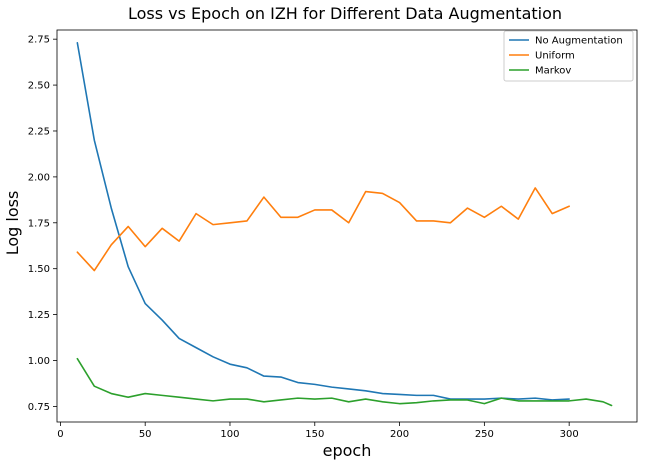 The width and height of the screenshot is (645, 466). Describe the element at coordinates (39, 315) in the screenshot. I see `y-tick-label: 1.25` at that location.